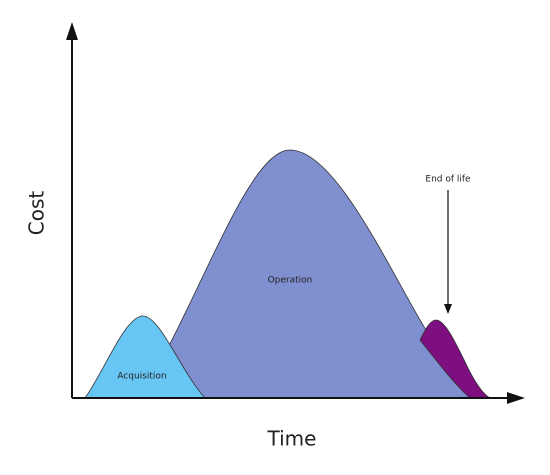  Describe the element at coordinates (292, 439) in the screenshot. I see `x-axis-title: Time` at that location.